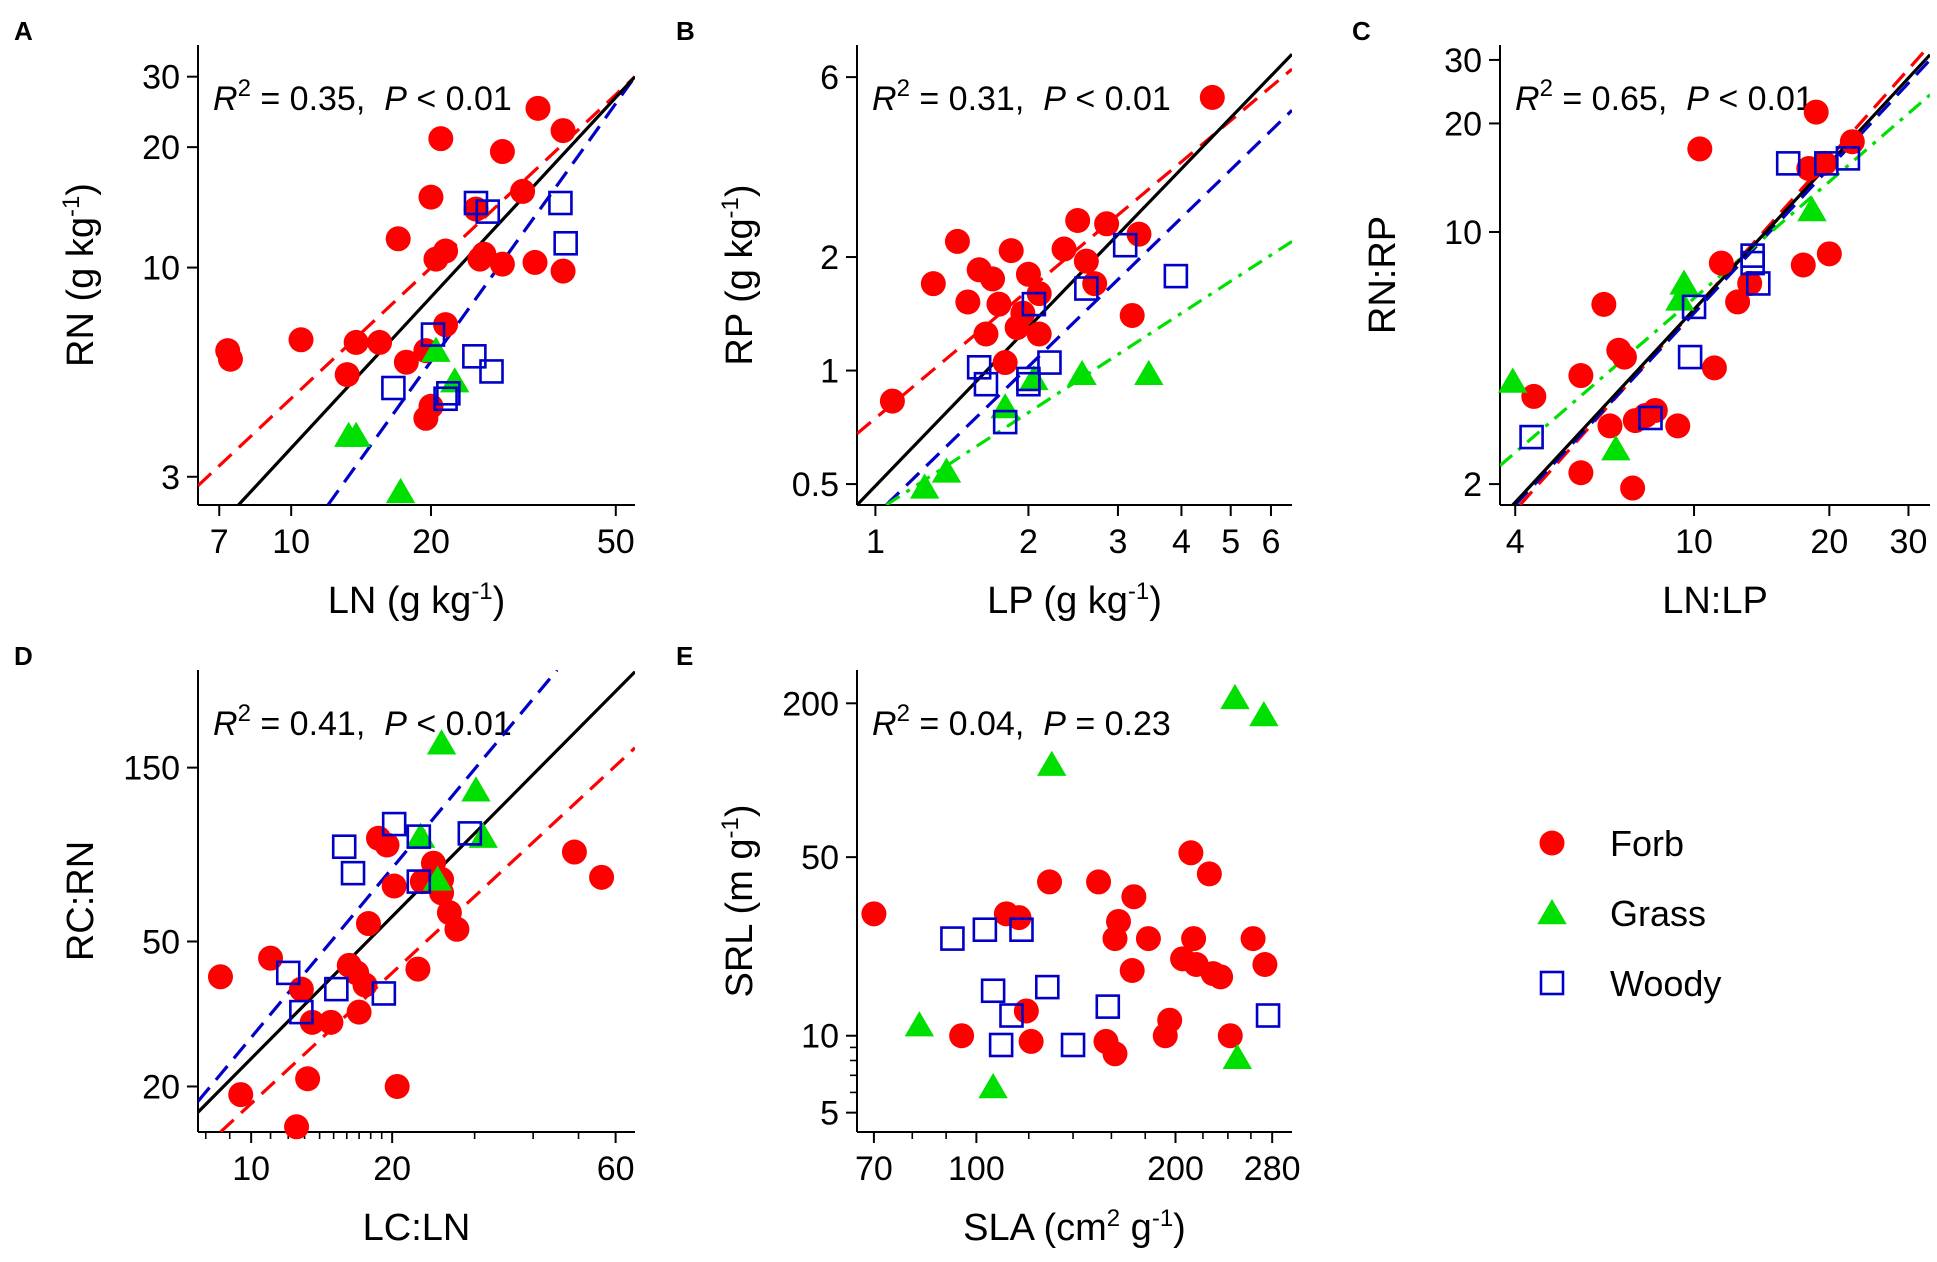 Image resolution: width=1937 pixels, height=1262 pixels. Describe the element at coordinates (903, 713) in the screenshot. I see `stat-r2-sup: 2` at that location.